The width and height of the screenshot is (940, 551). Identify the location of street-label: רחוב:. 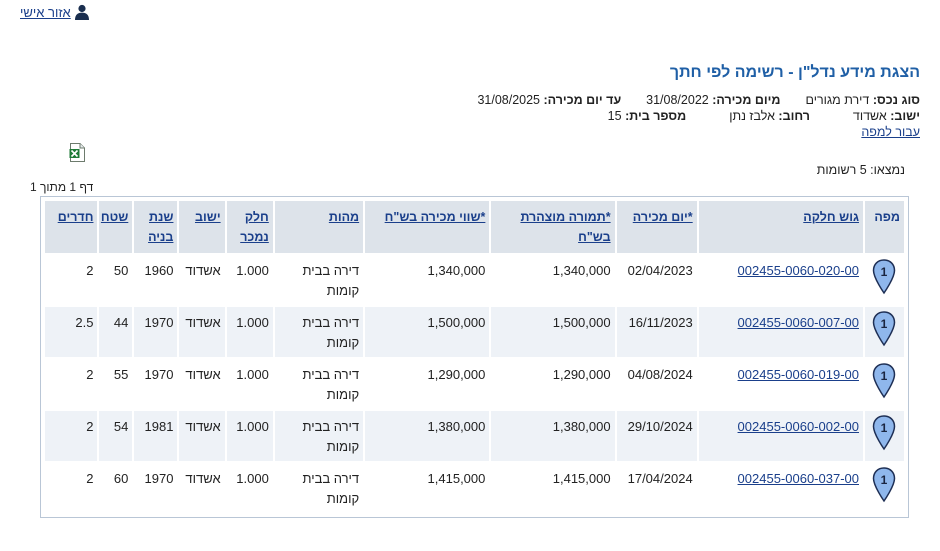
(794, 116).